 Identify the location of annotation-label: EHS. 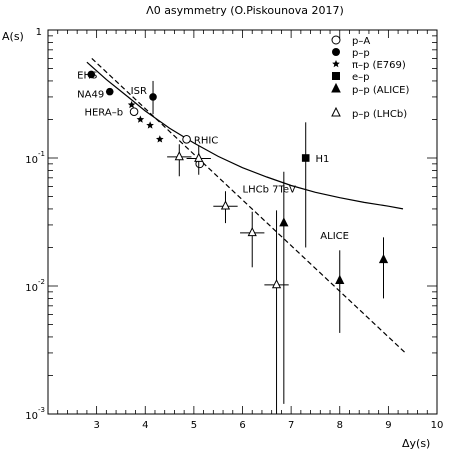
(87, 75).